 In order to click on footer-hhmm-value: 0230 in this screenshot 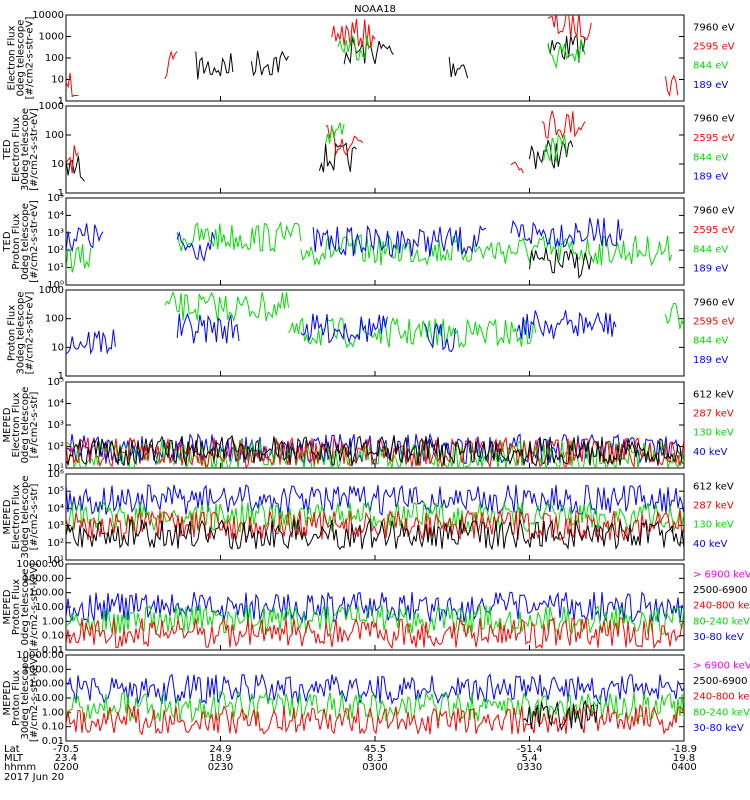, I will do `click(220, 767)`.